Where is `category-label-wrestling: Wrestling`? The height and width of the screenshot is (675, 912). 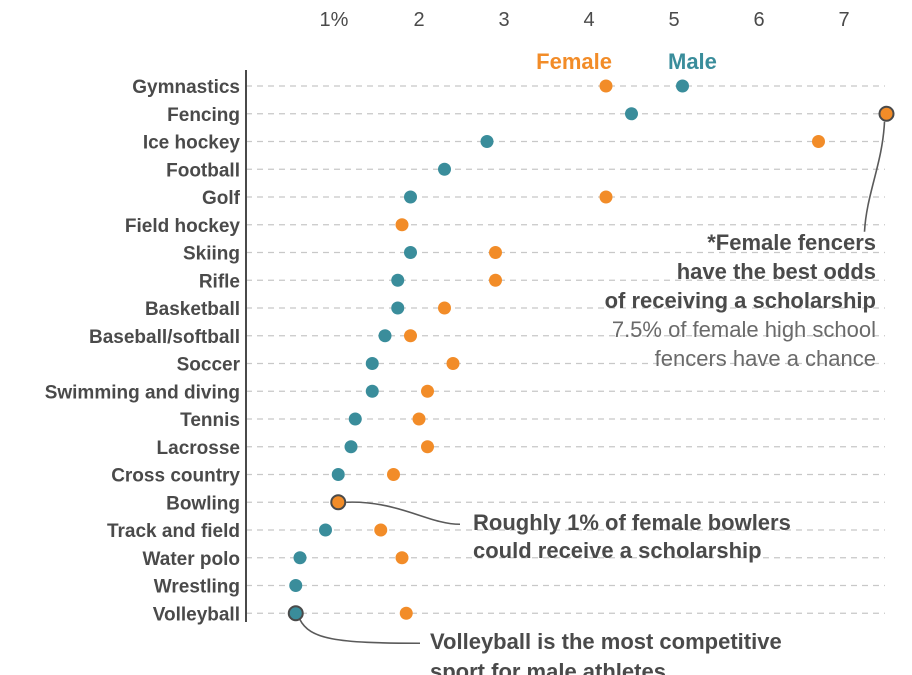
category-label-wrestling: Wrestling is located at coordinates (197, 587).